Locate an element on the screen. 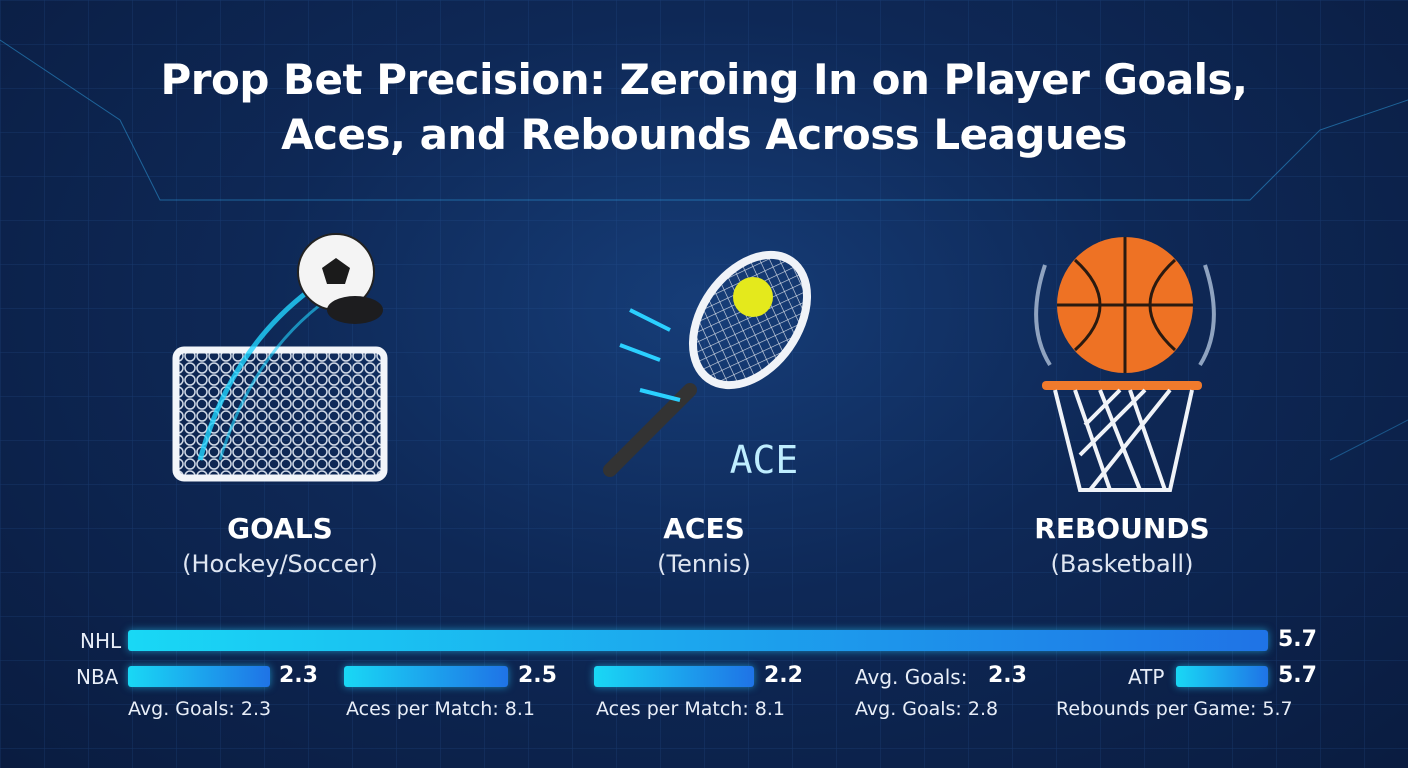  stat-note: Avg. Goals: 2.8 is located at coordinates (927, 709).